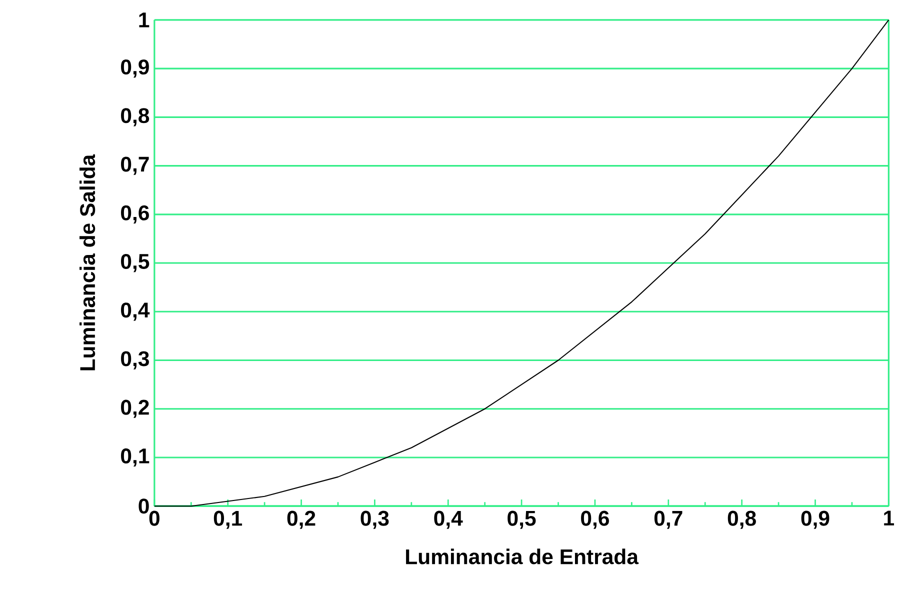 The image size is (899, 610). I want to click on x-tick-label: 0,4, so click(448, 520).